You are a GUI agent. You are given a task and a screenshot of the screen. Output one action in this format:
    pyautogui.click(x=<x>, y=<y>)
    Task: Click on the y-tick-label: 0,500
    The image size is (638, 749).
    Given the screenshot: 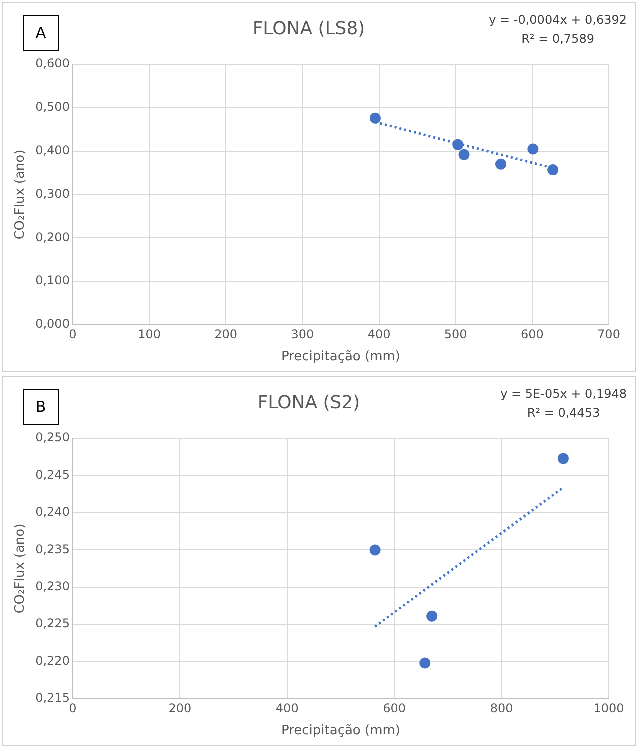 What is the action you would take?
    pyautogui.click(x=53, y=107)
    